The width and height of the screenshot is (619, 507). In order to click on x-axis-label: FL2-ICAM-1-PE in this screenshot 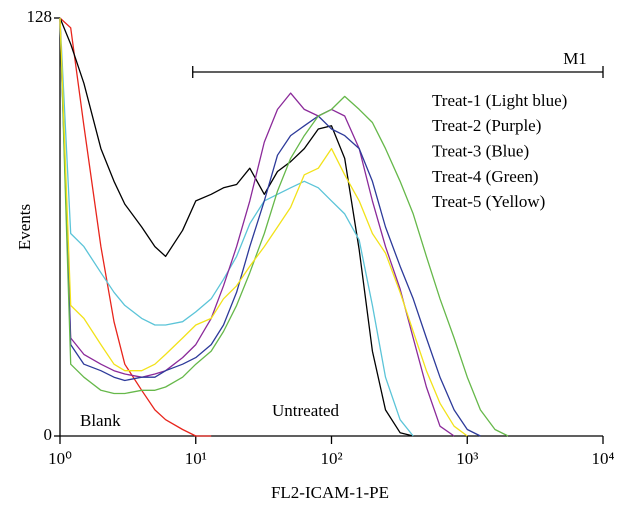, I will do `click(330, 492)`.